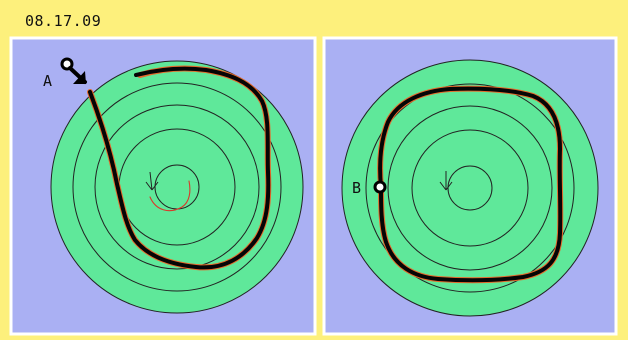 The height and width of the screenshot is (340, 628). Describe the element at coordinates (47, 81) in the screenshot. I see `marker-a-label: A` at that location.